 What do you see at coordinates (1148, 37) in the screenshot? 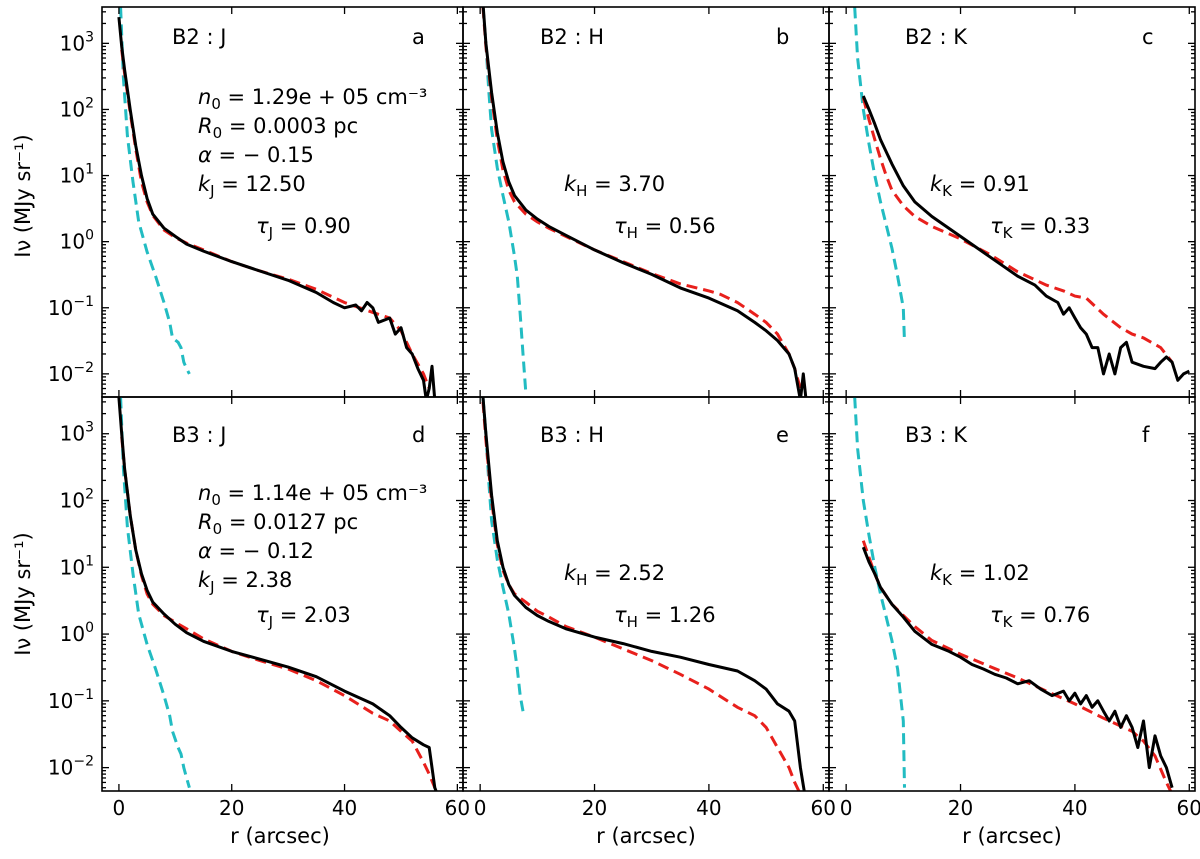
I see `panel-letter: c` at bounding box center [1148, 37].